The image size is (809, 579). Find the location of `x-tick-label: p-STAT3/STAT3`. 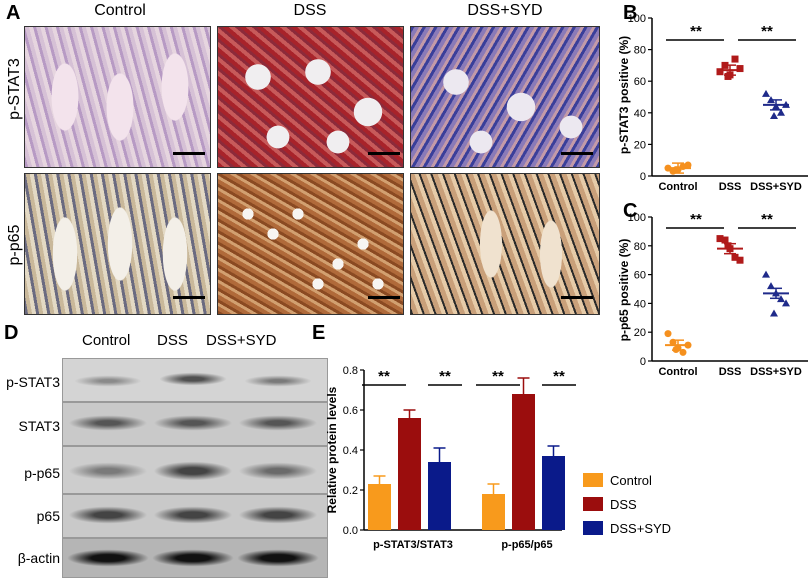

x-tick-label: p-STAT3/STAT3 is located at coordinates (413, 545).